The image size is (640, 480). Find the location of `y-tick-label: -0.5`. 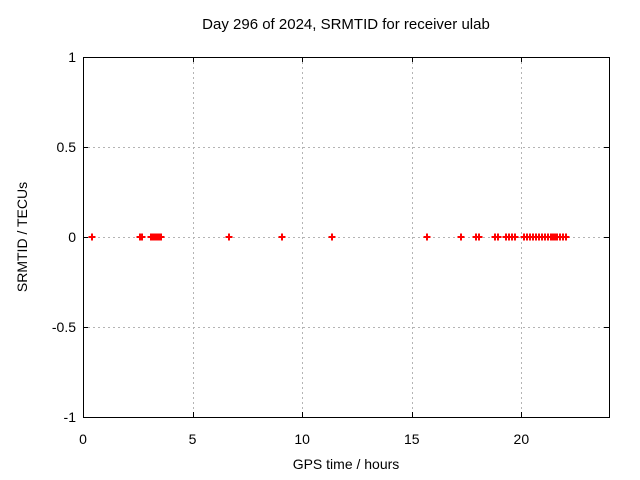

y-tick-label: -0.5 is located at coordinates (64, 327).